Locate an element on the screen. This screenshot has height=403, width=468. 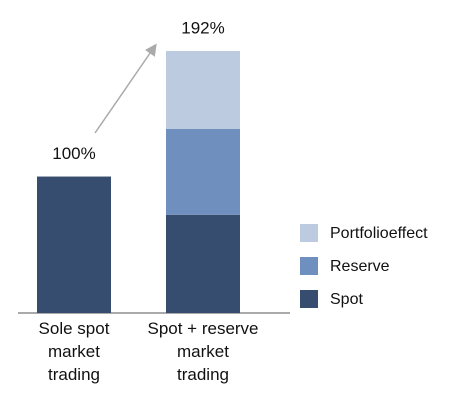
total-label: 192% is located at coordinates (202, 27).